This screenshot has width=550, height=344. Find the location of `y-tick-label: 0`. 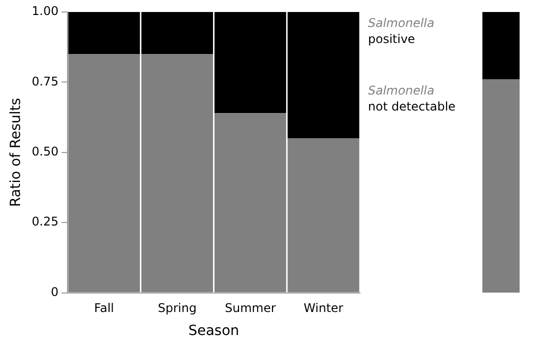

y-tick-label: 0 is located at coordinates (54, 291).